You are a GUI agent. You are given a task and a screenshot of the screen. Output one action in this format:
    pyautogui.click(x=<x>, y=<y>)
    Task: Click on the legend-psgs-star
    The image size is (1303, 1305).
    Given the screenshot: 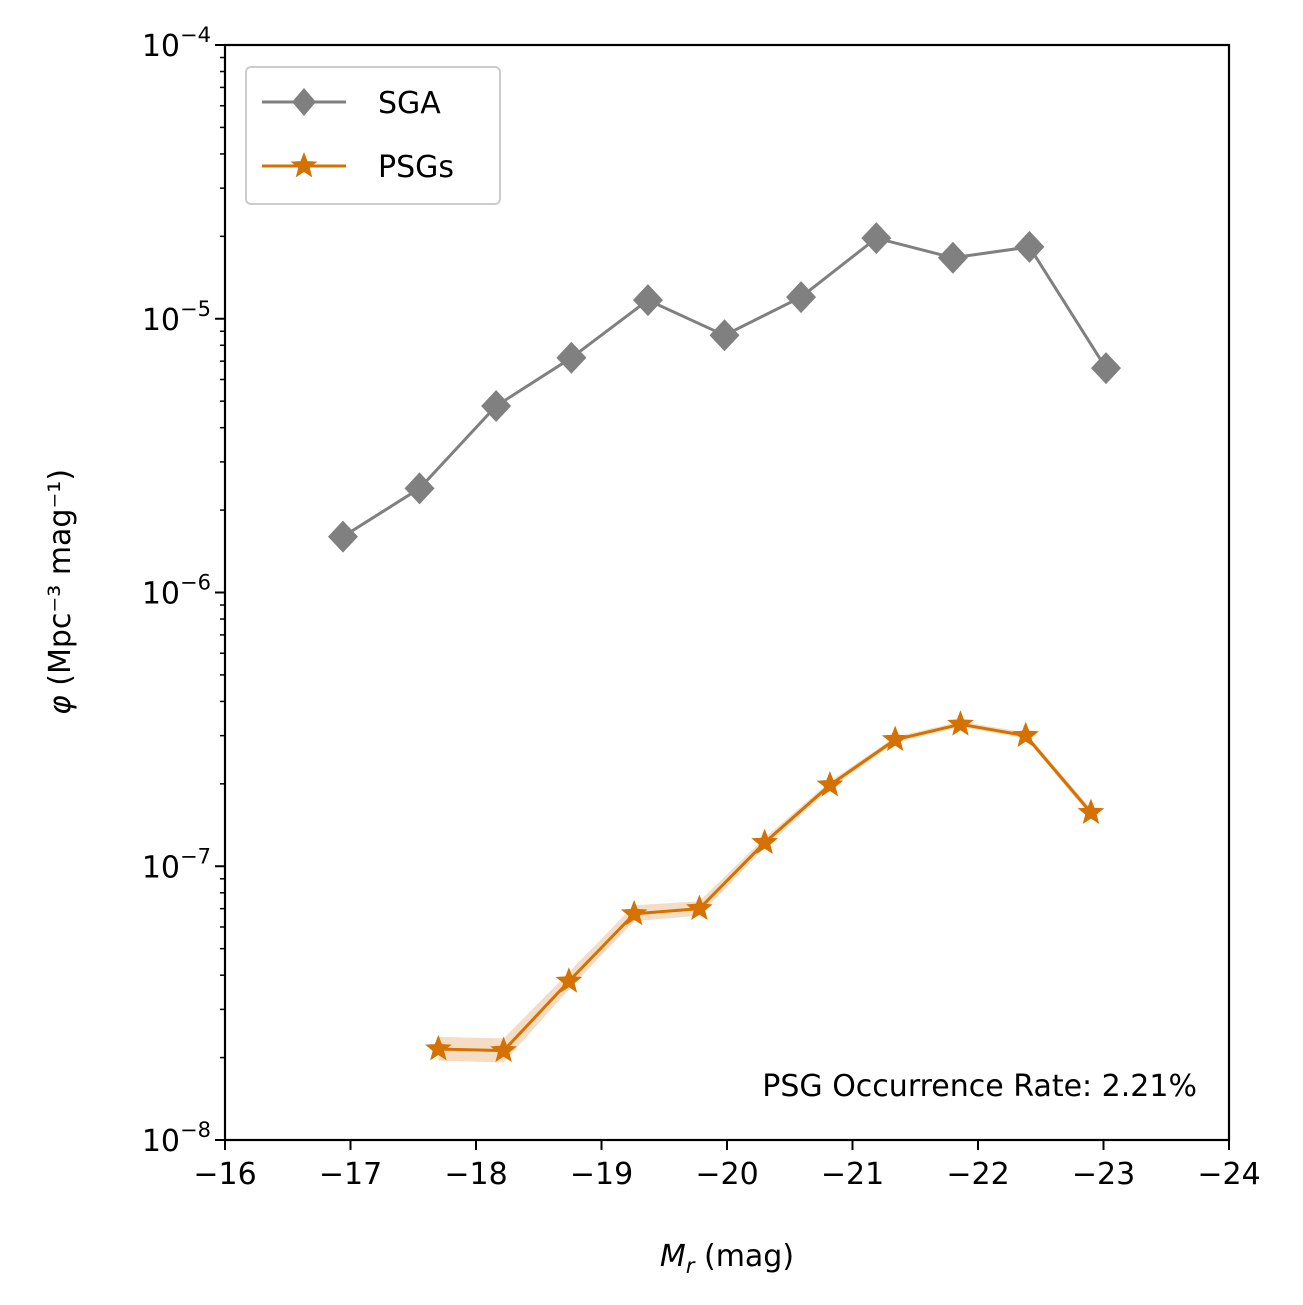 What is the action you would take?
    pyautogui.click(x=304, y=165)
    